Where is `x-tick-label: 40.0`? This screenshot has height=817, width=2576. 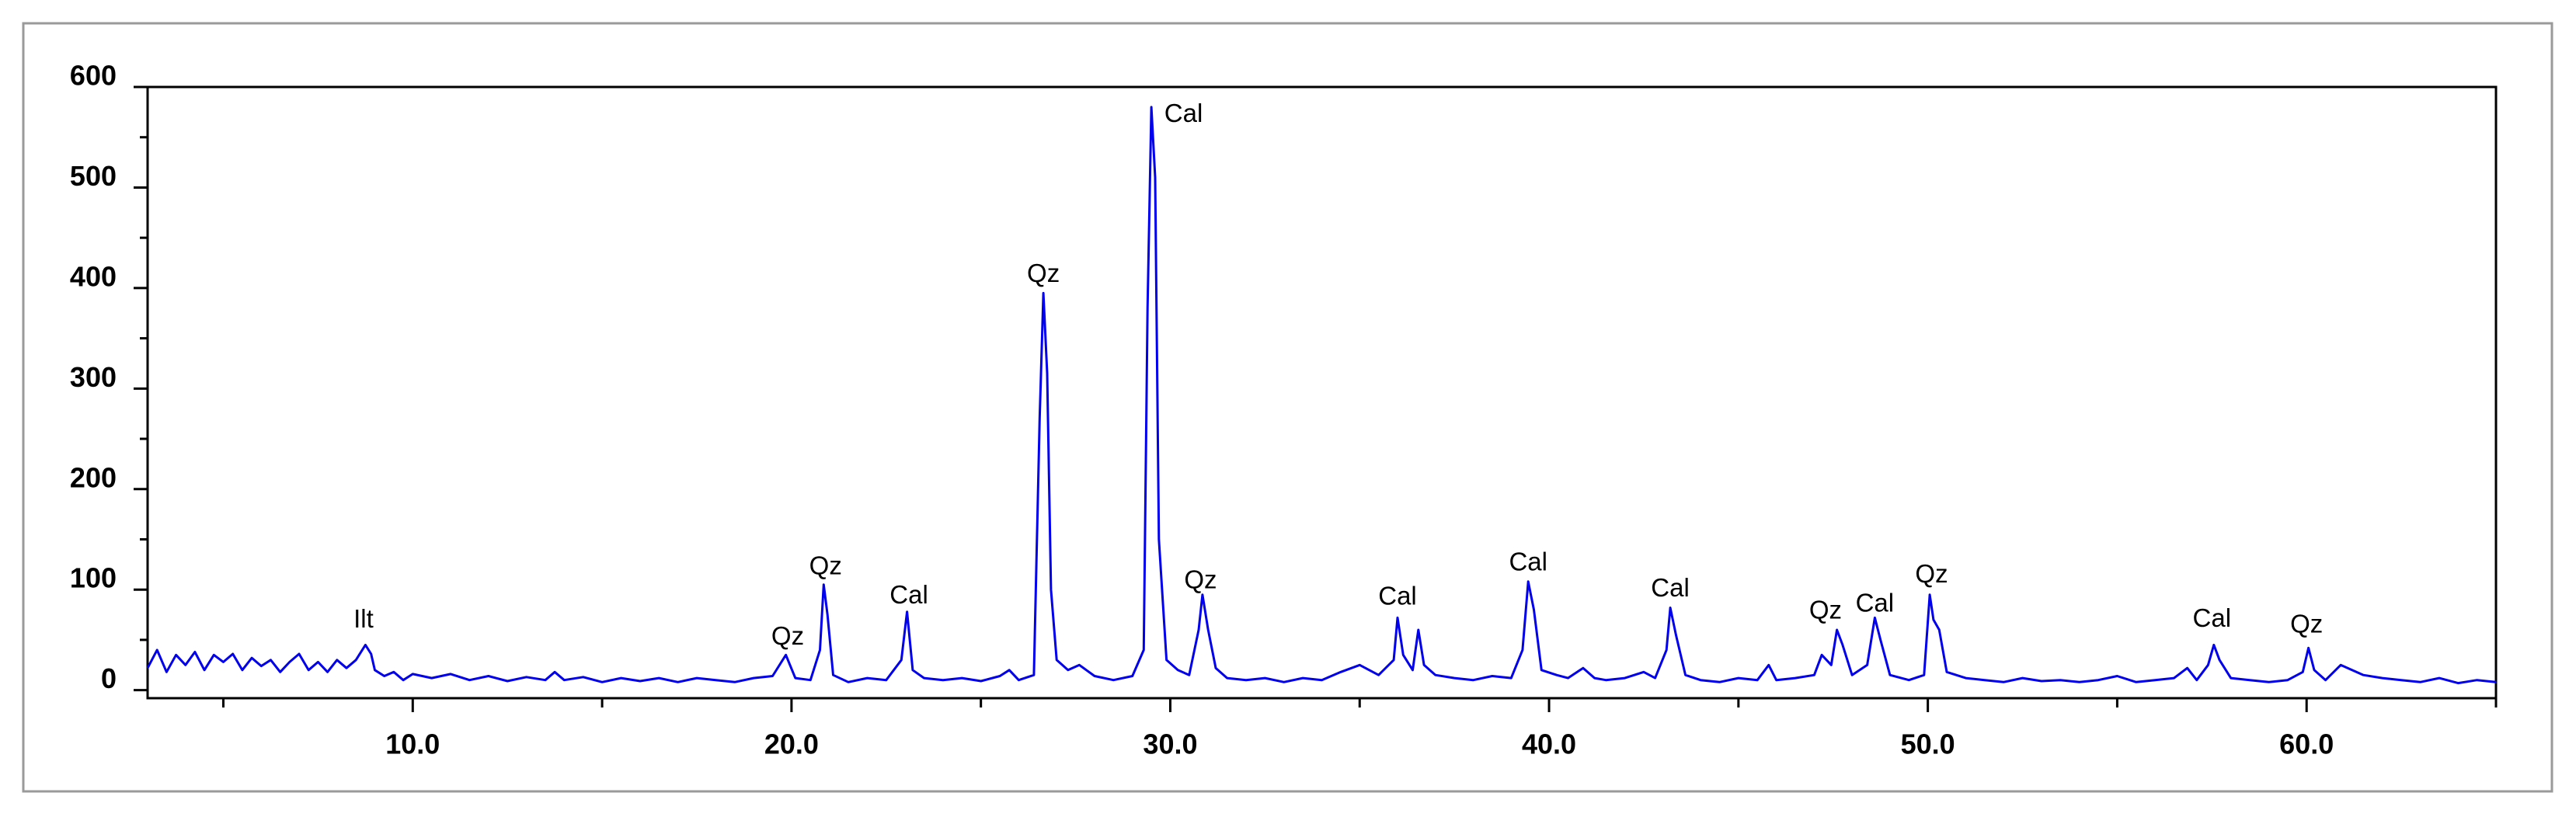 x-tick-label: 40.0 is located at coordinates (1549, 744).